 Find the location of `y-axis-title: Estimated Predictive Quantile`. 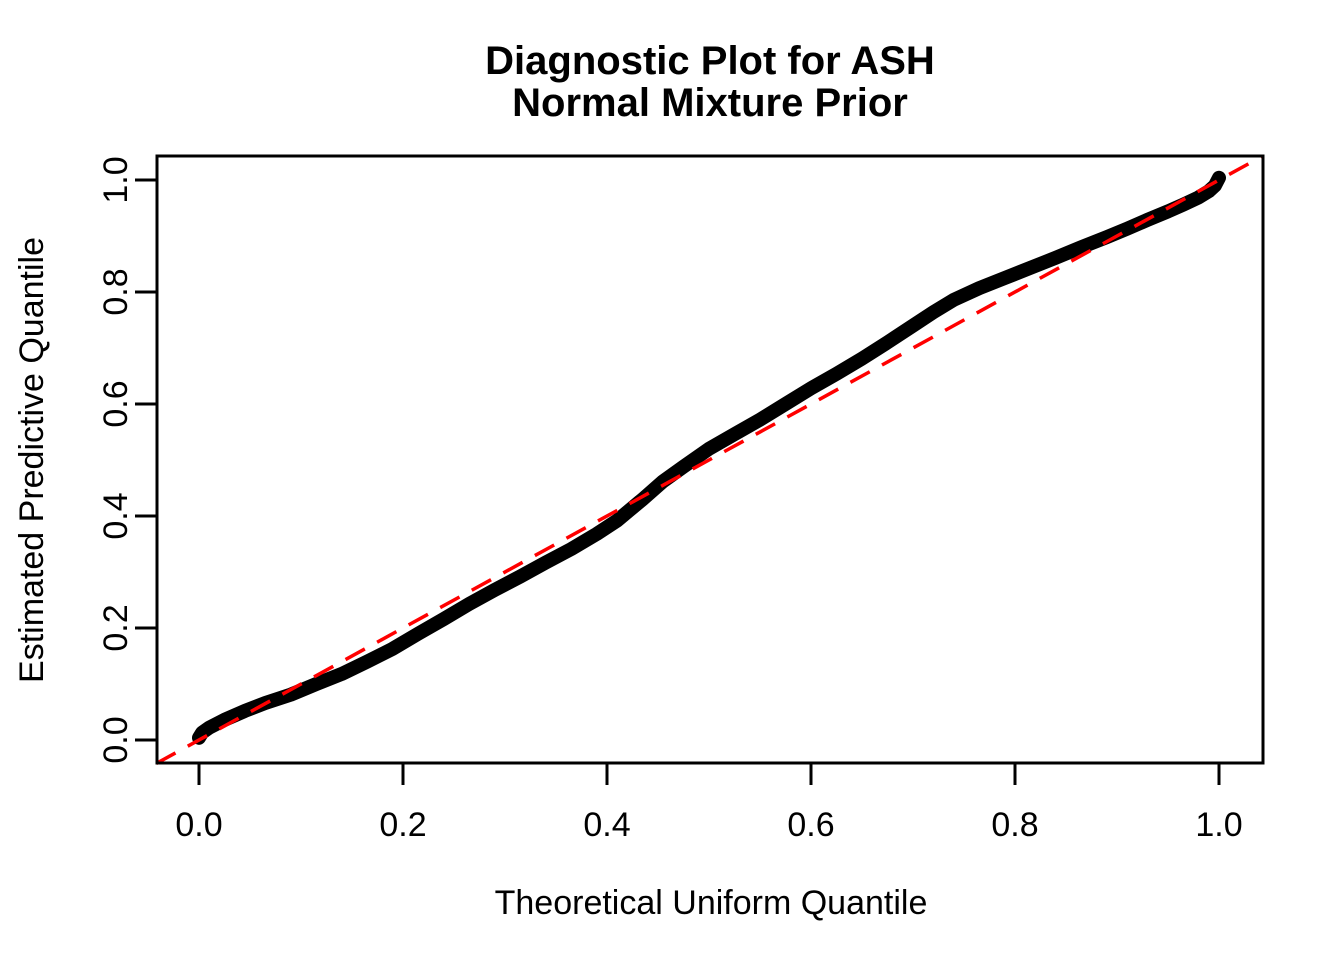

y-axis-title: Estimated Predictive Quantile is located at coordinates (32, 460).